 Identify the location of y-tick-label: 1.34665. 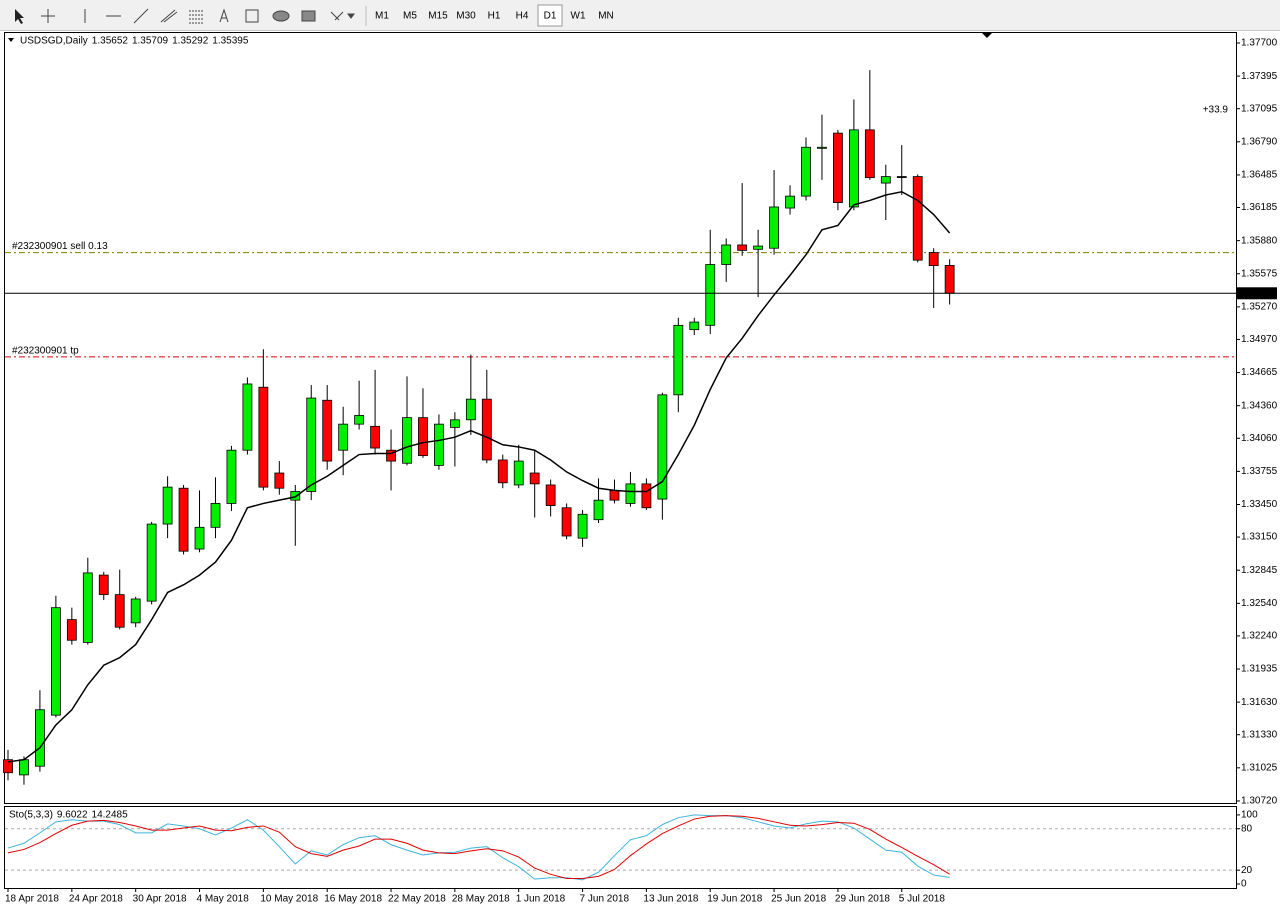
(1259, 372).